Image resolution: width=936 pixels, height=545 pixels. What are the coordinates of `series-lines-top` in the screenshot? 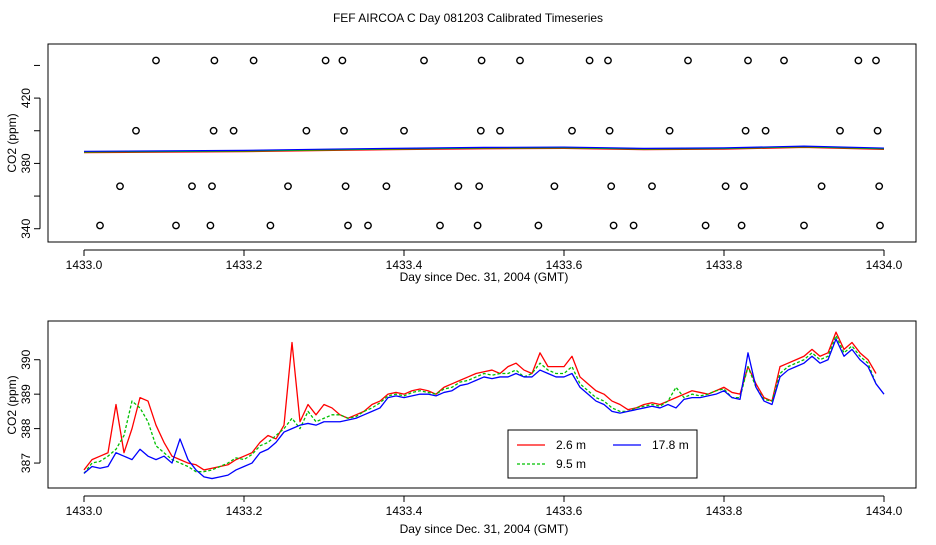 It's located at (484, 149).